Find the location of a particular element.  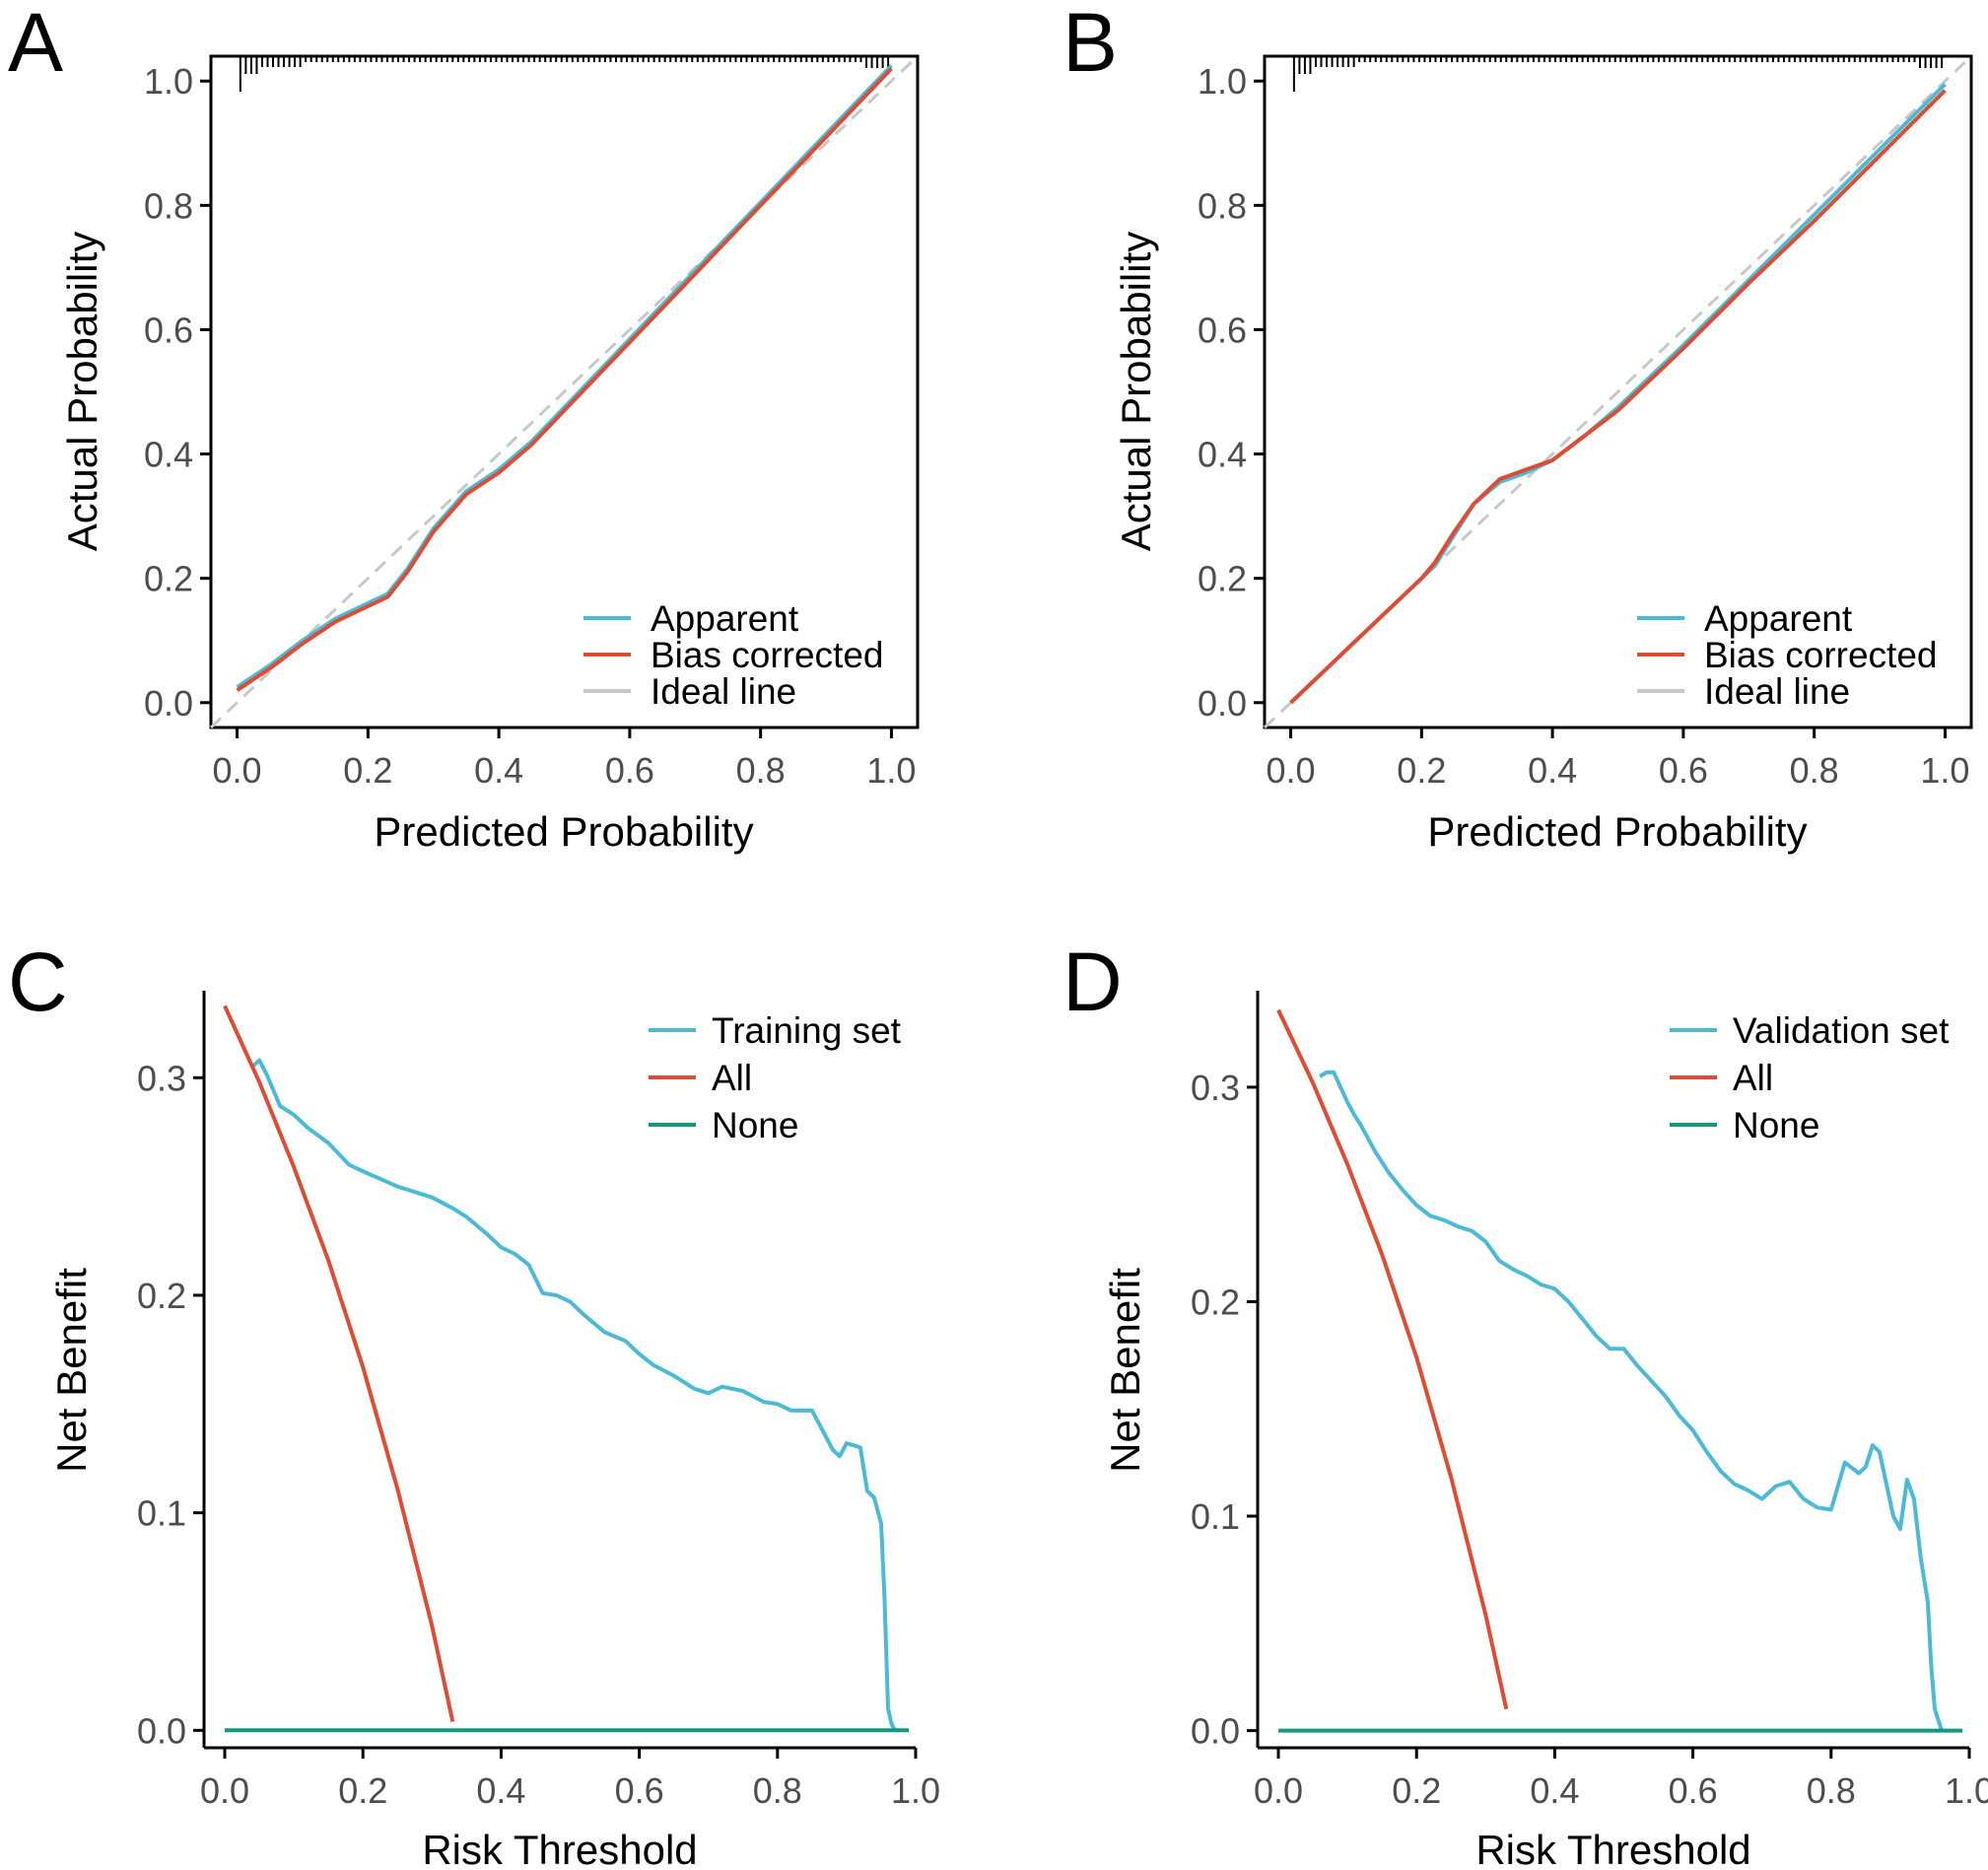

plot-frame-b is located at coordinates (1618, 391).